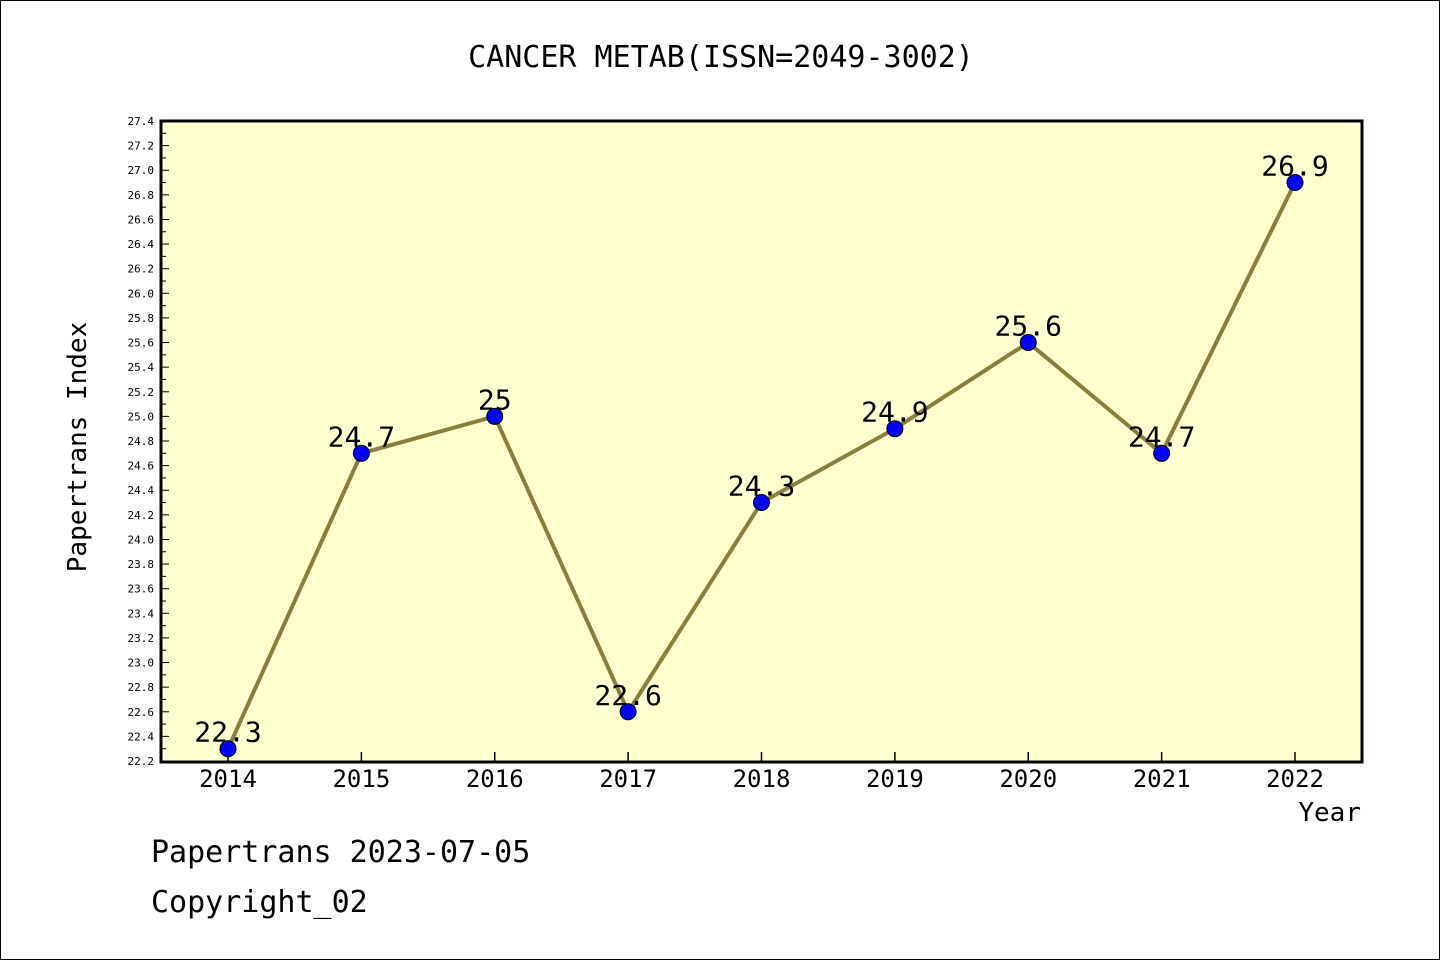 This screenshot has height=961, width=1440. Describe the element at coordinates (141, 515) in the screenshot. I see `y-tick-label: 24.2` at that location.